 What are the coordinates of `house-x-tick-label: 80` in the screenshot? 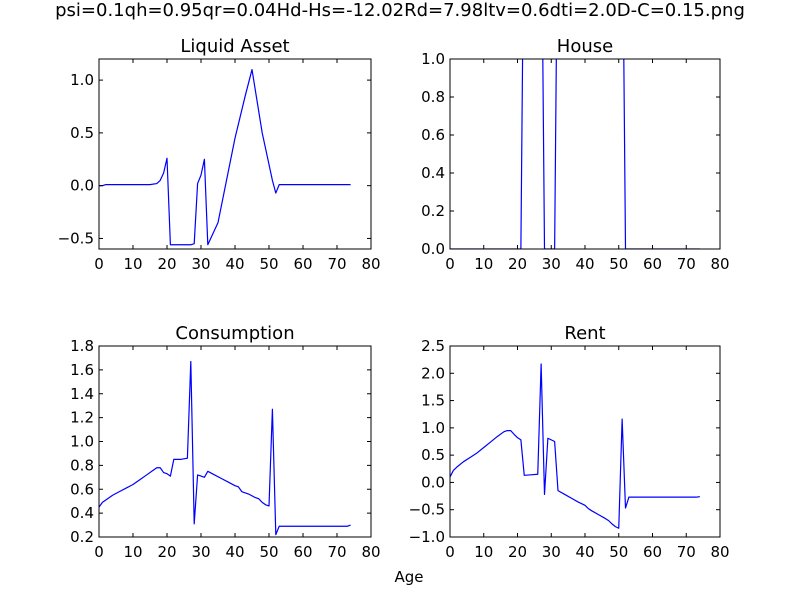 It's located at (719, 264).